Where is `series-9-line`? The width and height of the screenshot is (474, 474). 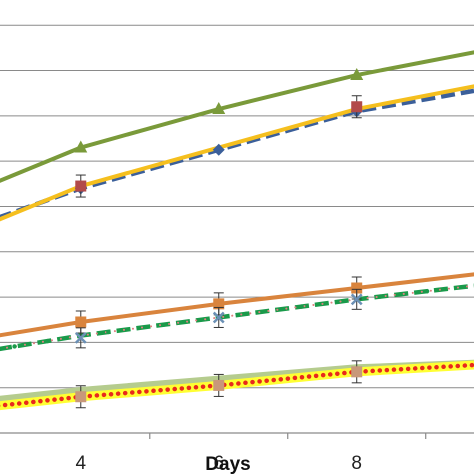
series-9-line is located at coordinates (237, 385).